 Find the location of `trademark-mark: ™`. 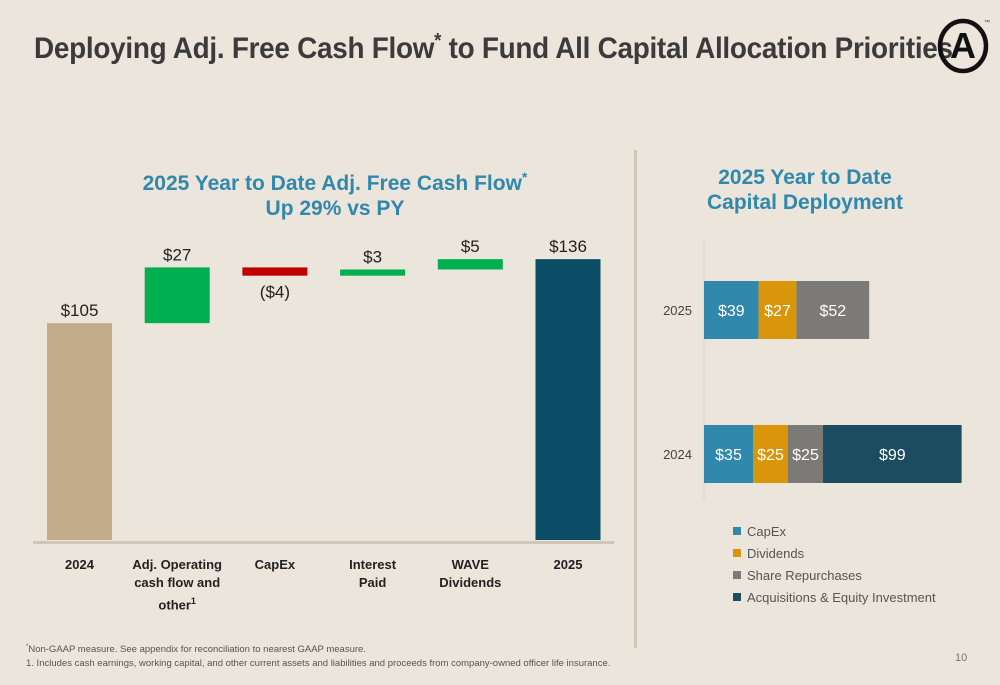

trademark-mark: ™ is located at coordinates (987, 23).